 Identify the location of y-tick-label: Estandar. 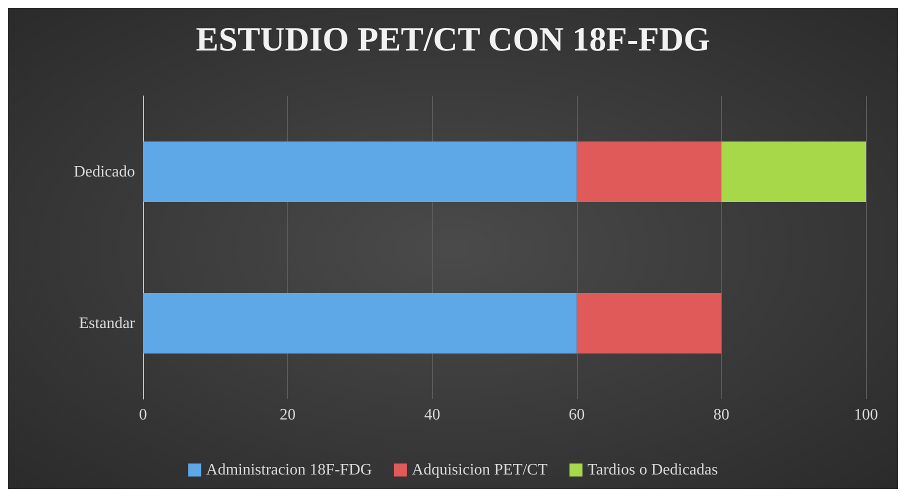
(107, 323).